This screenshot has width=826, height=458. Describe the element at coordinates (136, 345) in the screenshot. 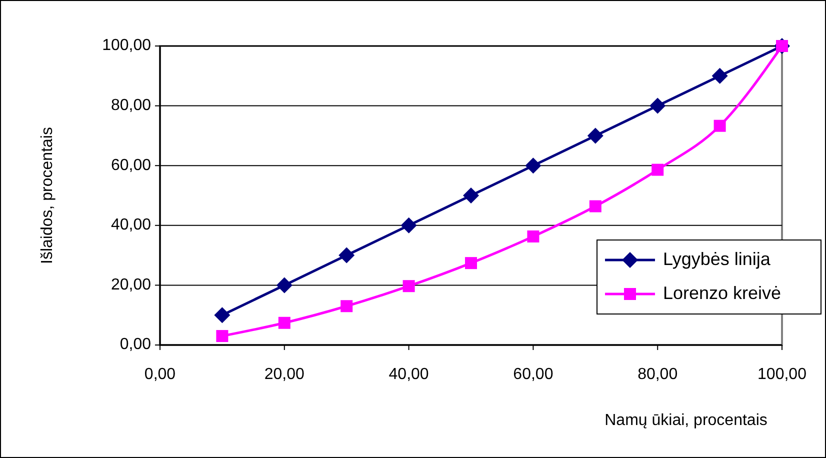

I see `y-tick-label: 0,00` at that location.